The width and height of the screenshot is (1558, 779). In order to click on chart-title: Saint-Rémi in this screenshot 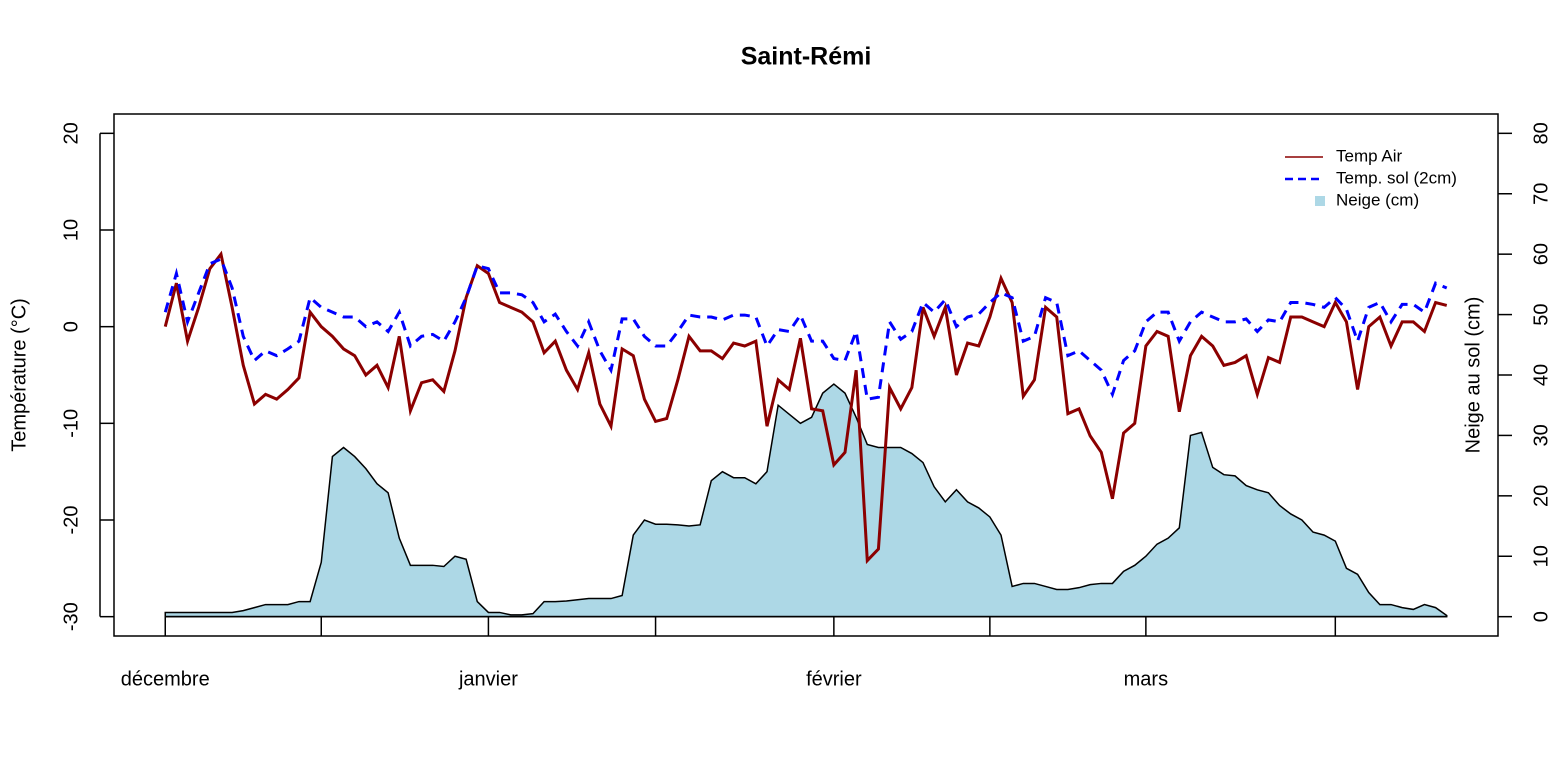, I will do `click(806, 57)`.